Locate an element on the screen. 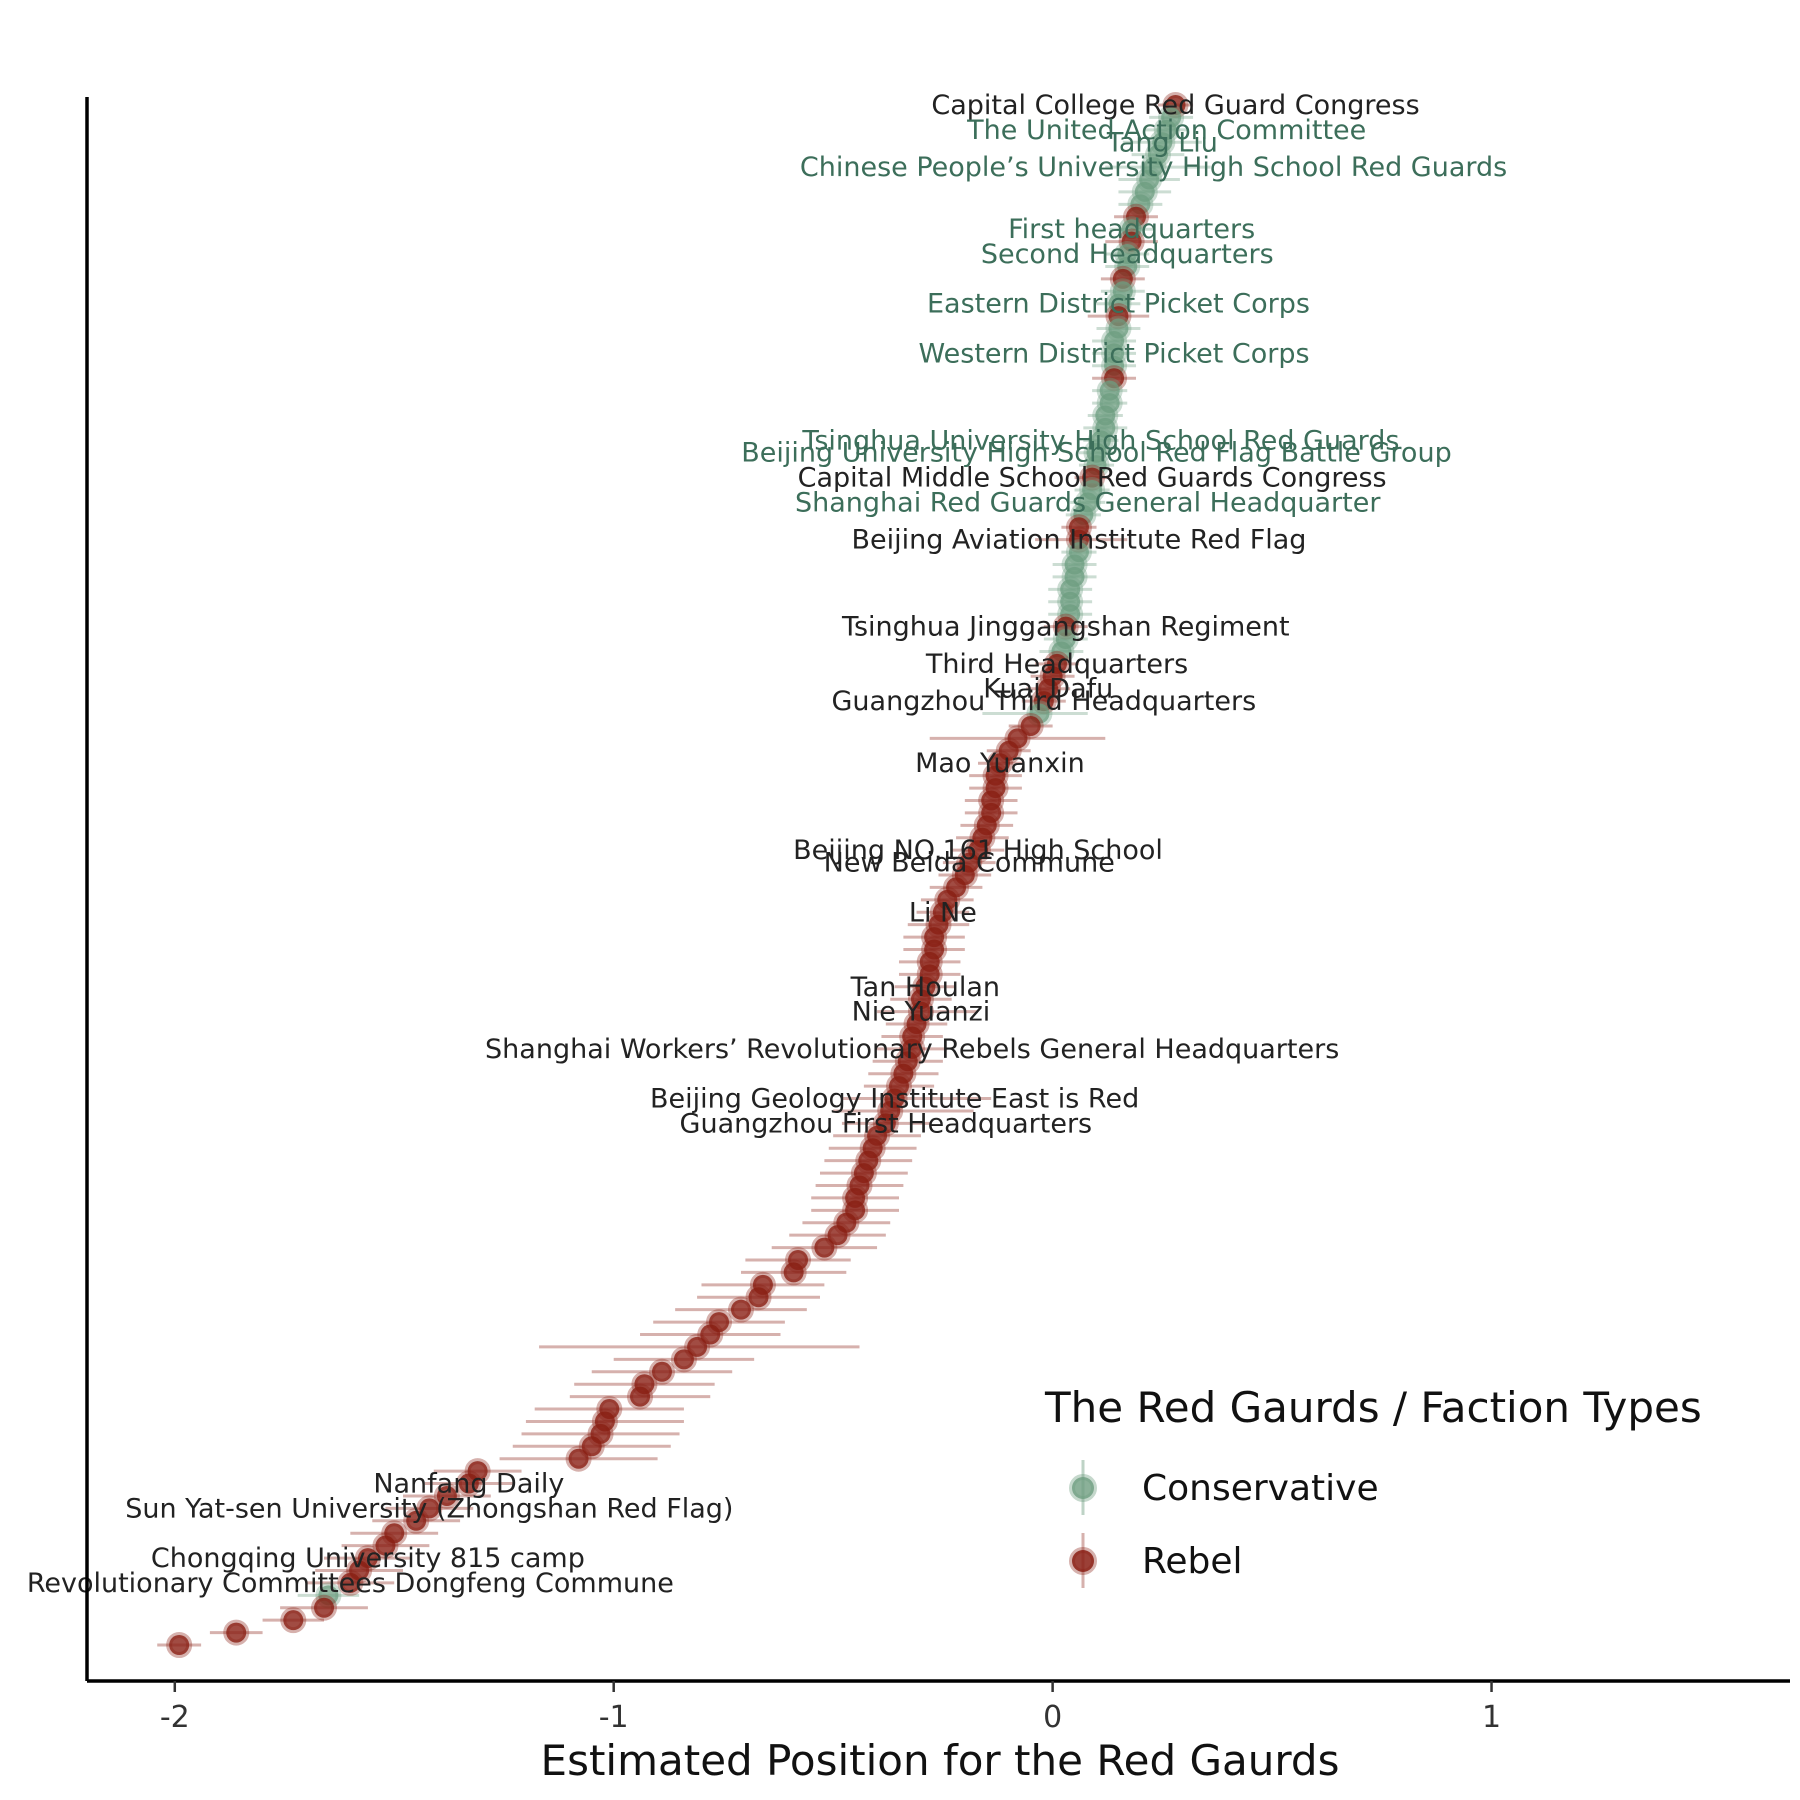 This screenshot has height=1800, width=1800. x-axis-ticks: -2 -1 0 1 is located at coordinates (830, 1708).